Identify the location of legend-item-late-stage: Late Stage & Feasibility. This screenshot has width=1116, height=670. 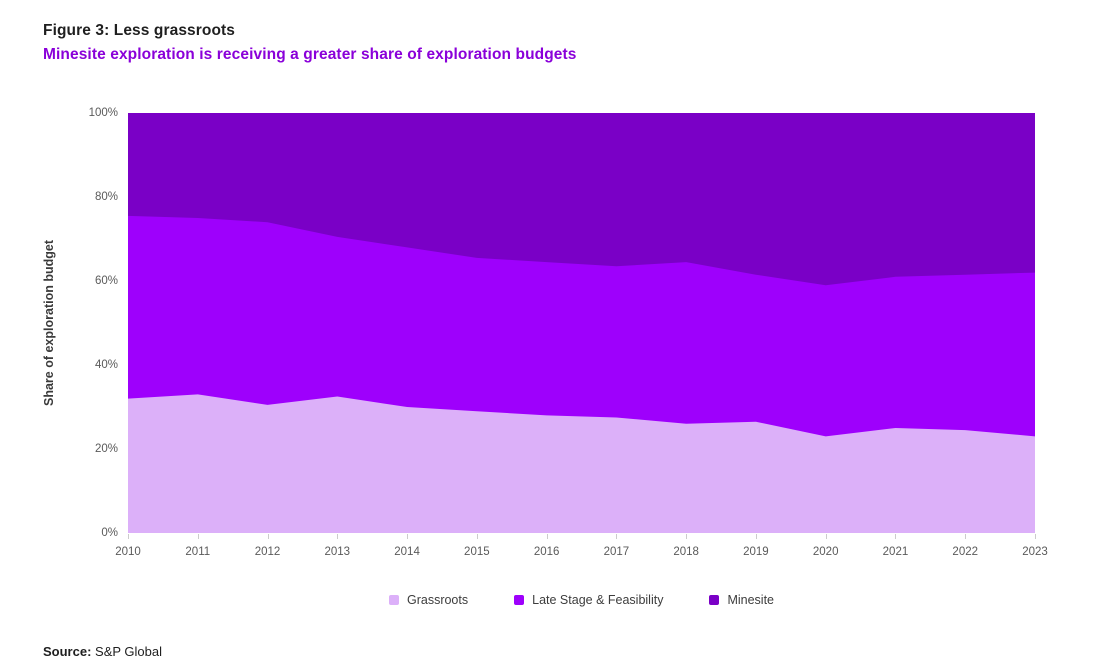
(588, 600).